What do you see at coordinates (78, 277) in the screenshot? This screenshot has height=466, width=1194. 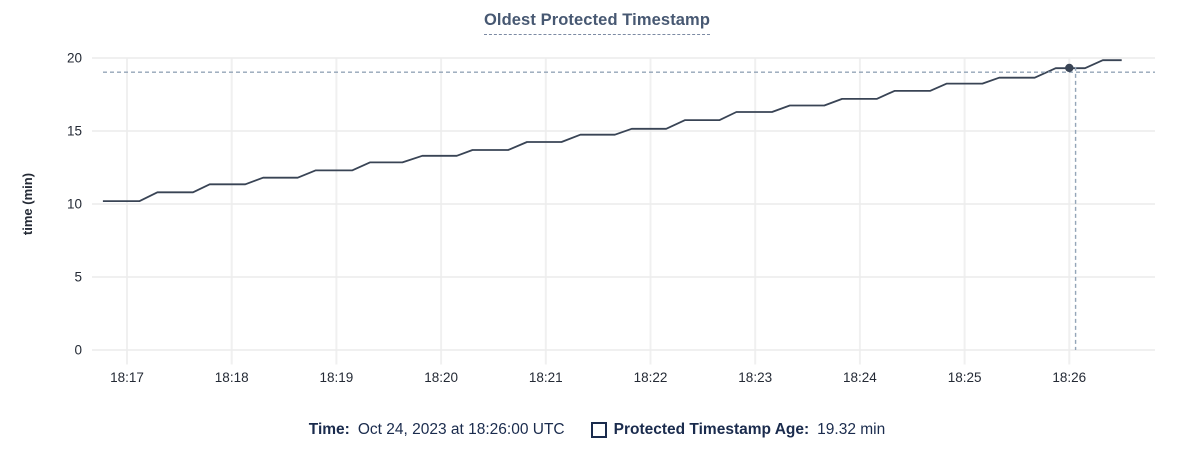 I see `y-tick-label: 5` at bounding box center [78, 277].